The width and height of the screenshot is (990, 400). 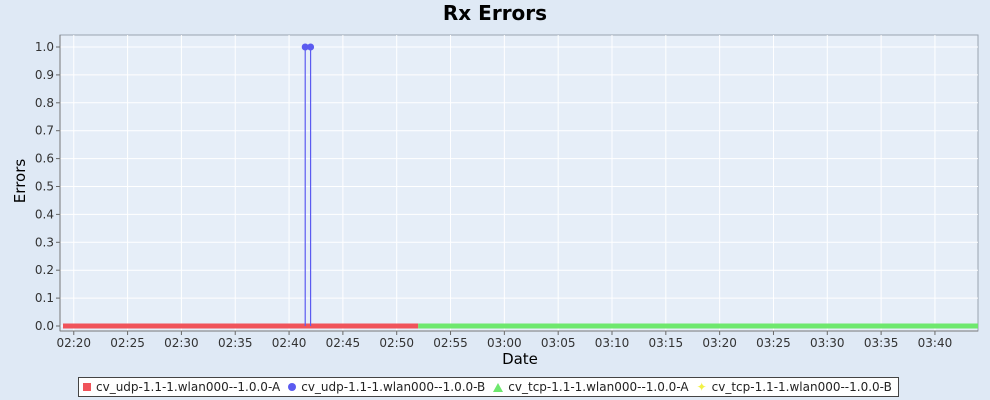 I want to click on x-tick-label: 03:10, so click(x=612, y=343).